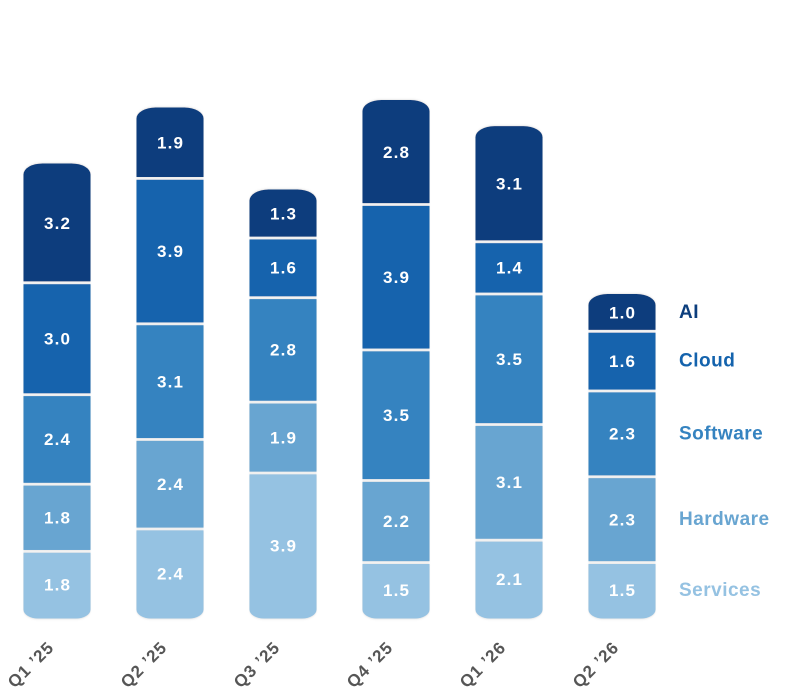 This screenshot has width=801, height=698. I want to click on svg-text: Q3 ’25, so click(257, 665).